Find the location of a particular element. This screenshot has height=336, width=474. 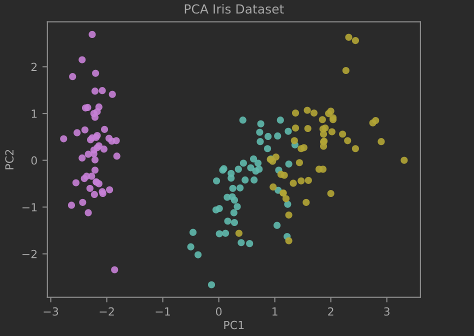

y-tick-label: −1 is located at coordinates (29, 207).